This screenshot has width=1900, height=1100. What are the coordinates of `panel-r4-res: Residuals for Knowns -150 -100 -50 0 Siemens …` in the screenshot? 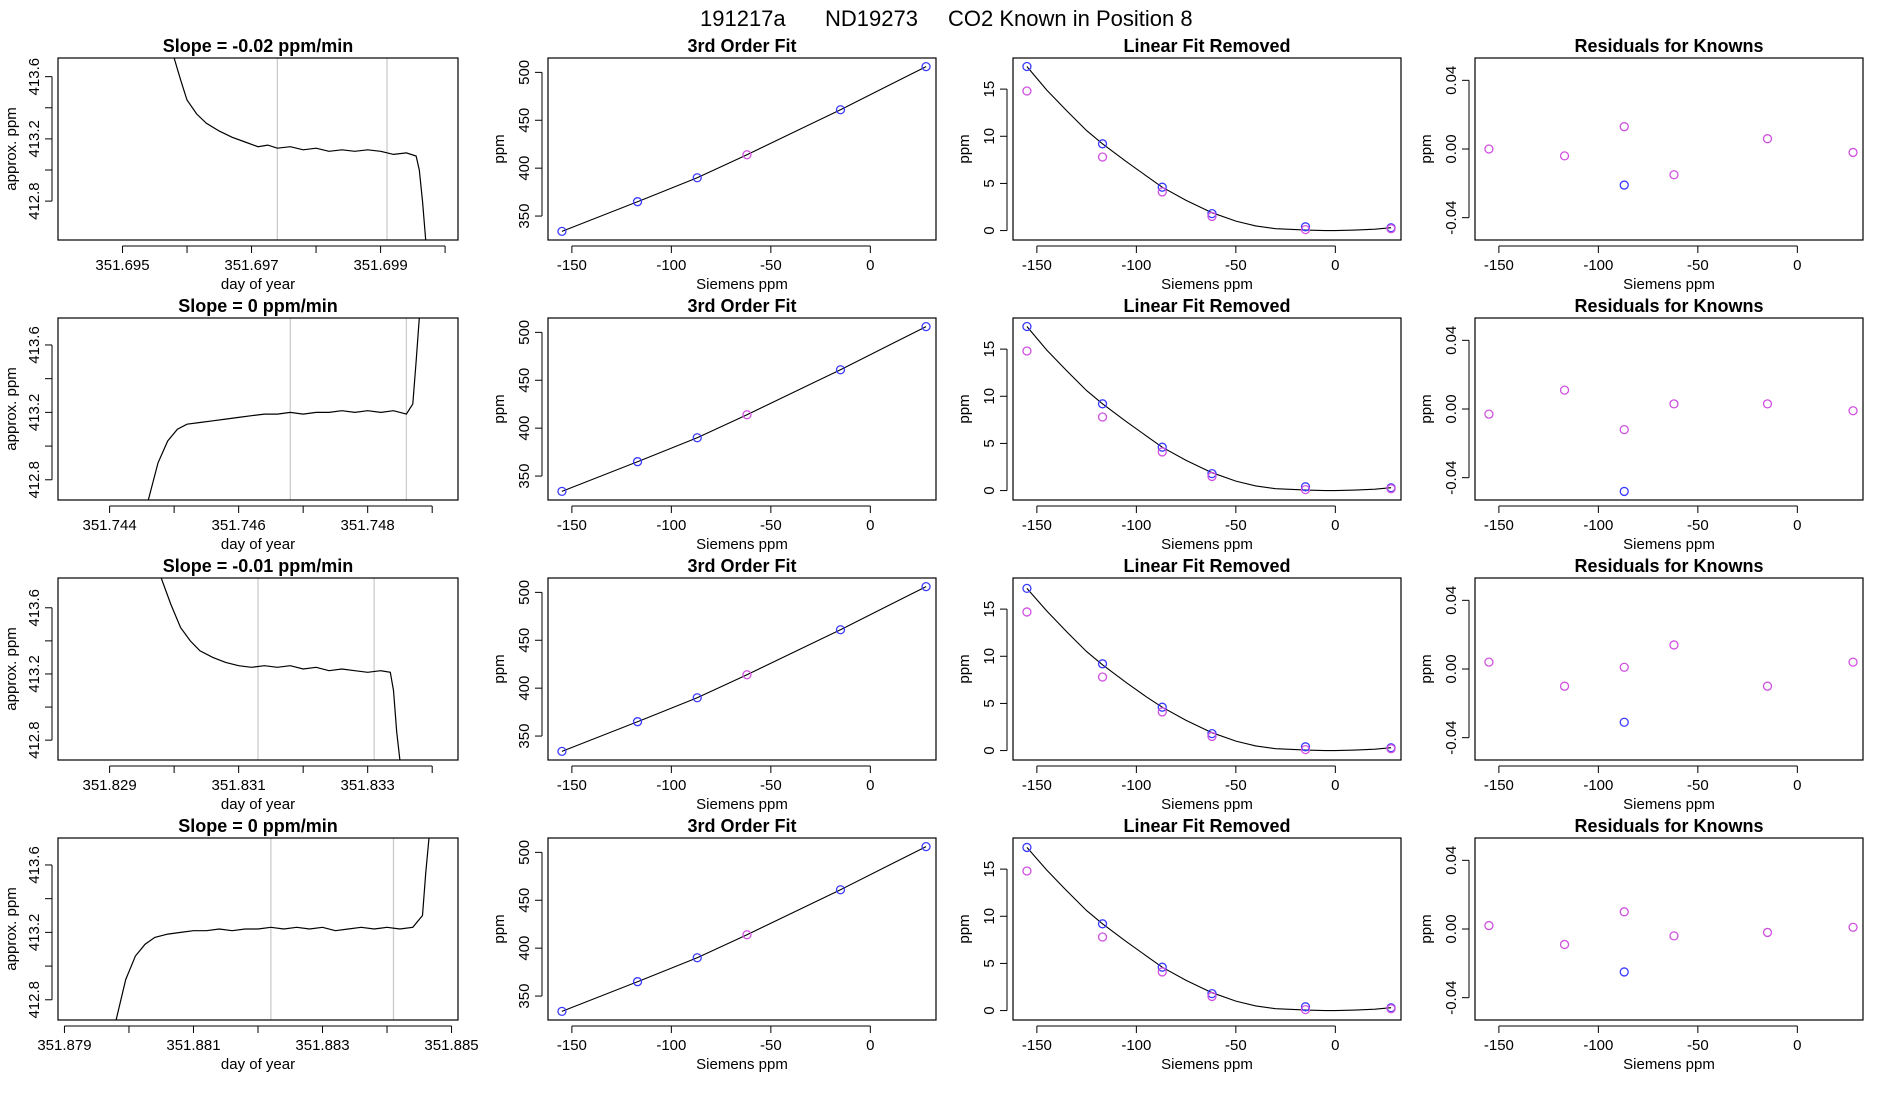 It's located at (1641, 944).